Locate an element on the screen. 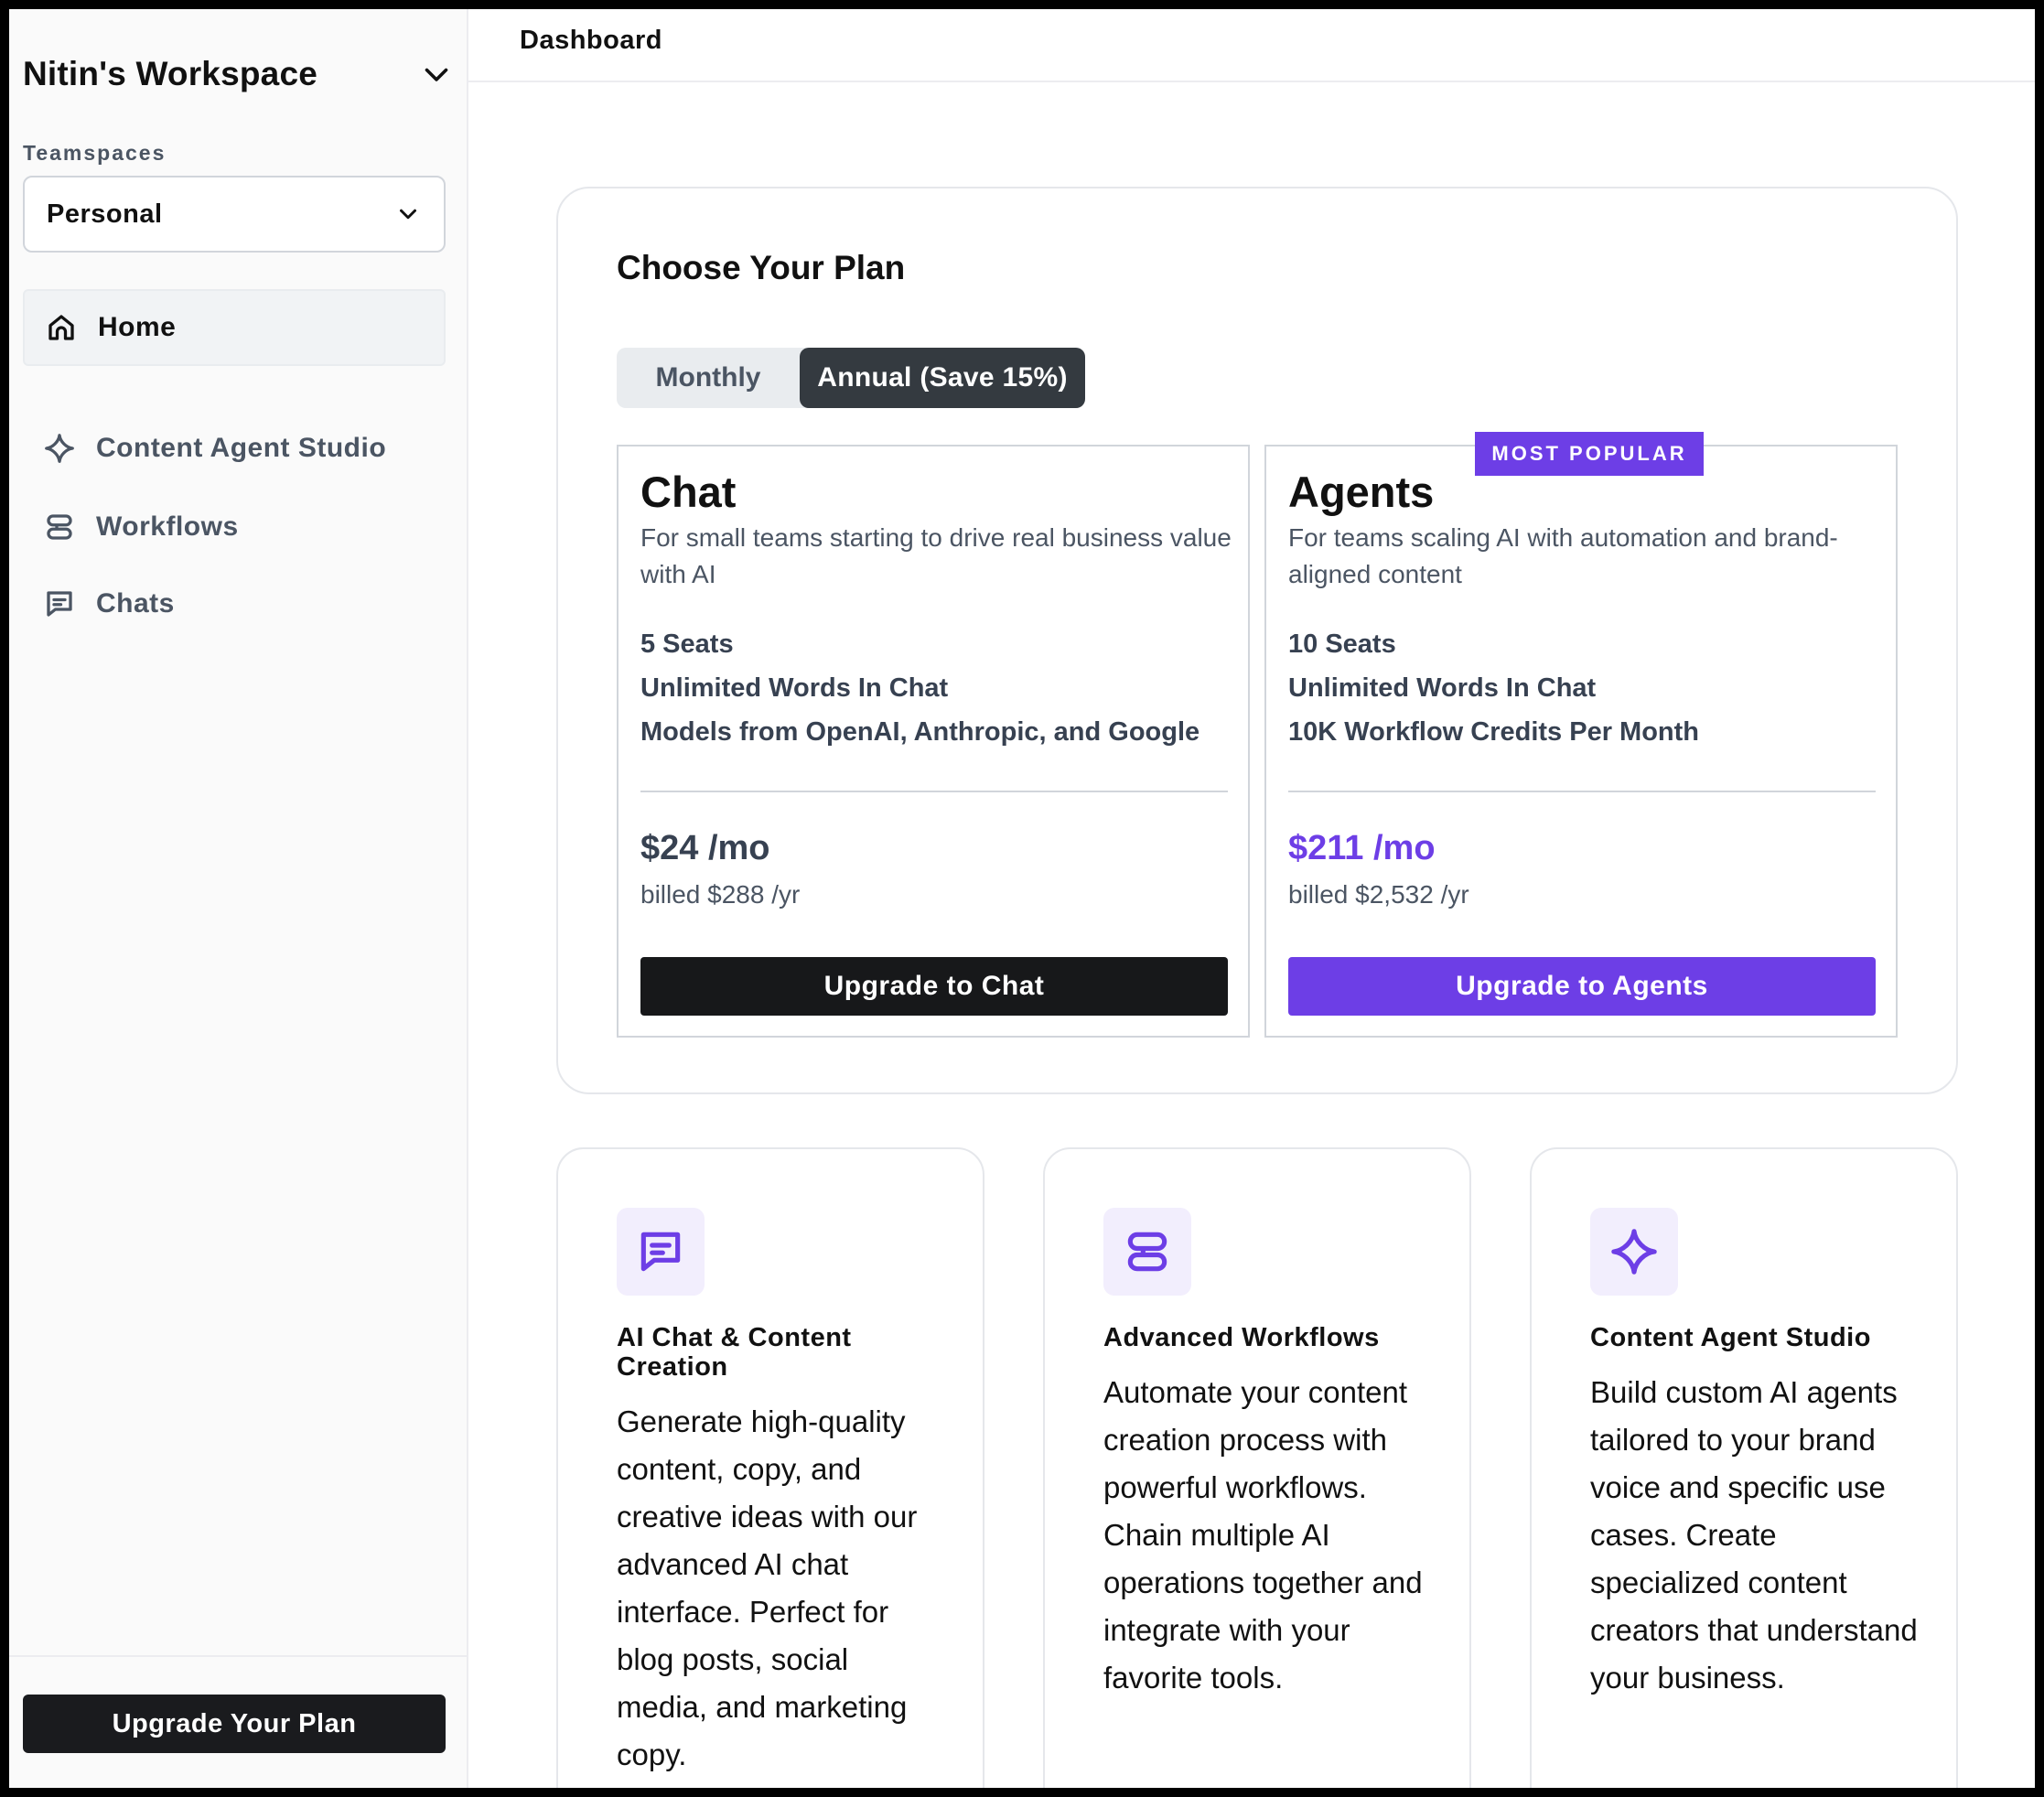 The image size is (2044, 1797). home-icon is located at coordinates (61, 327).